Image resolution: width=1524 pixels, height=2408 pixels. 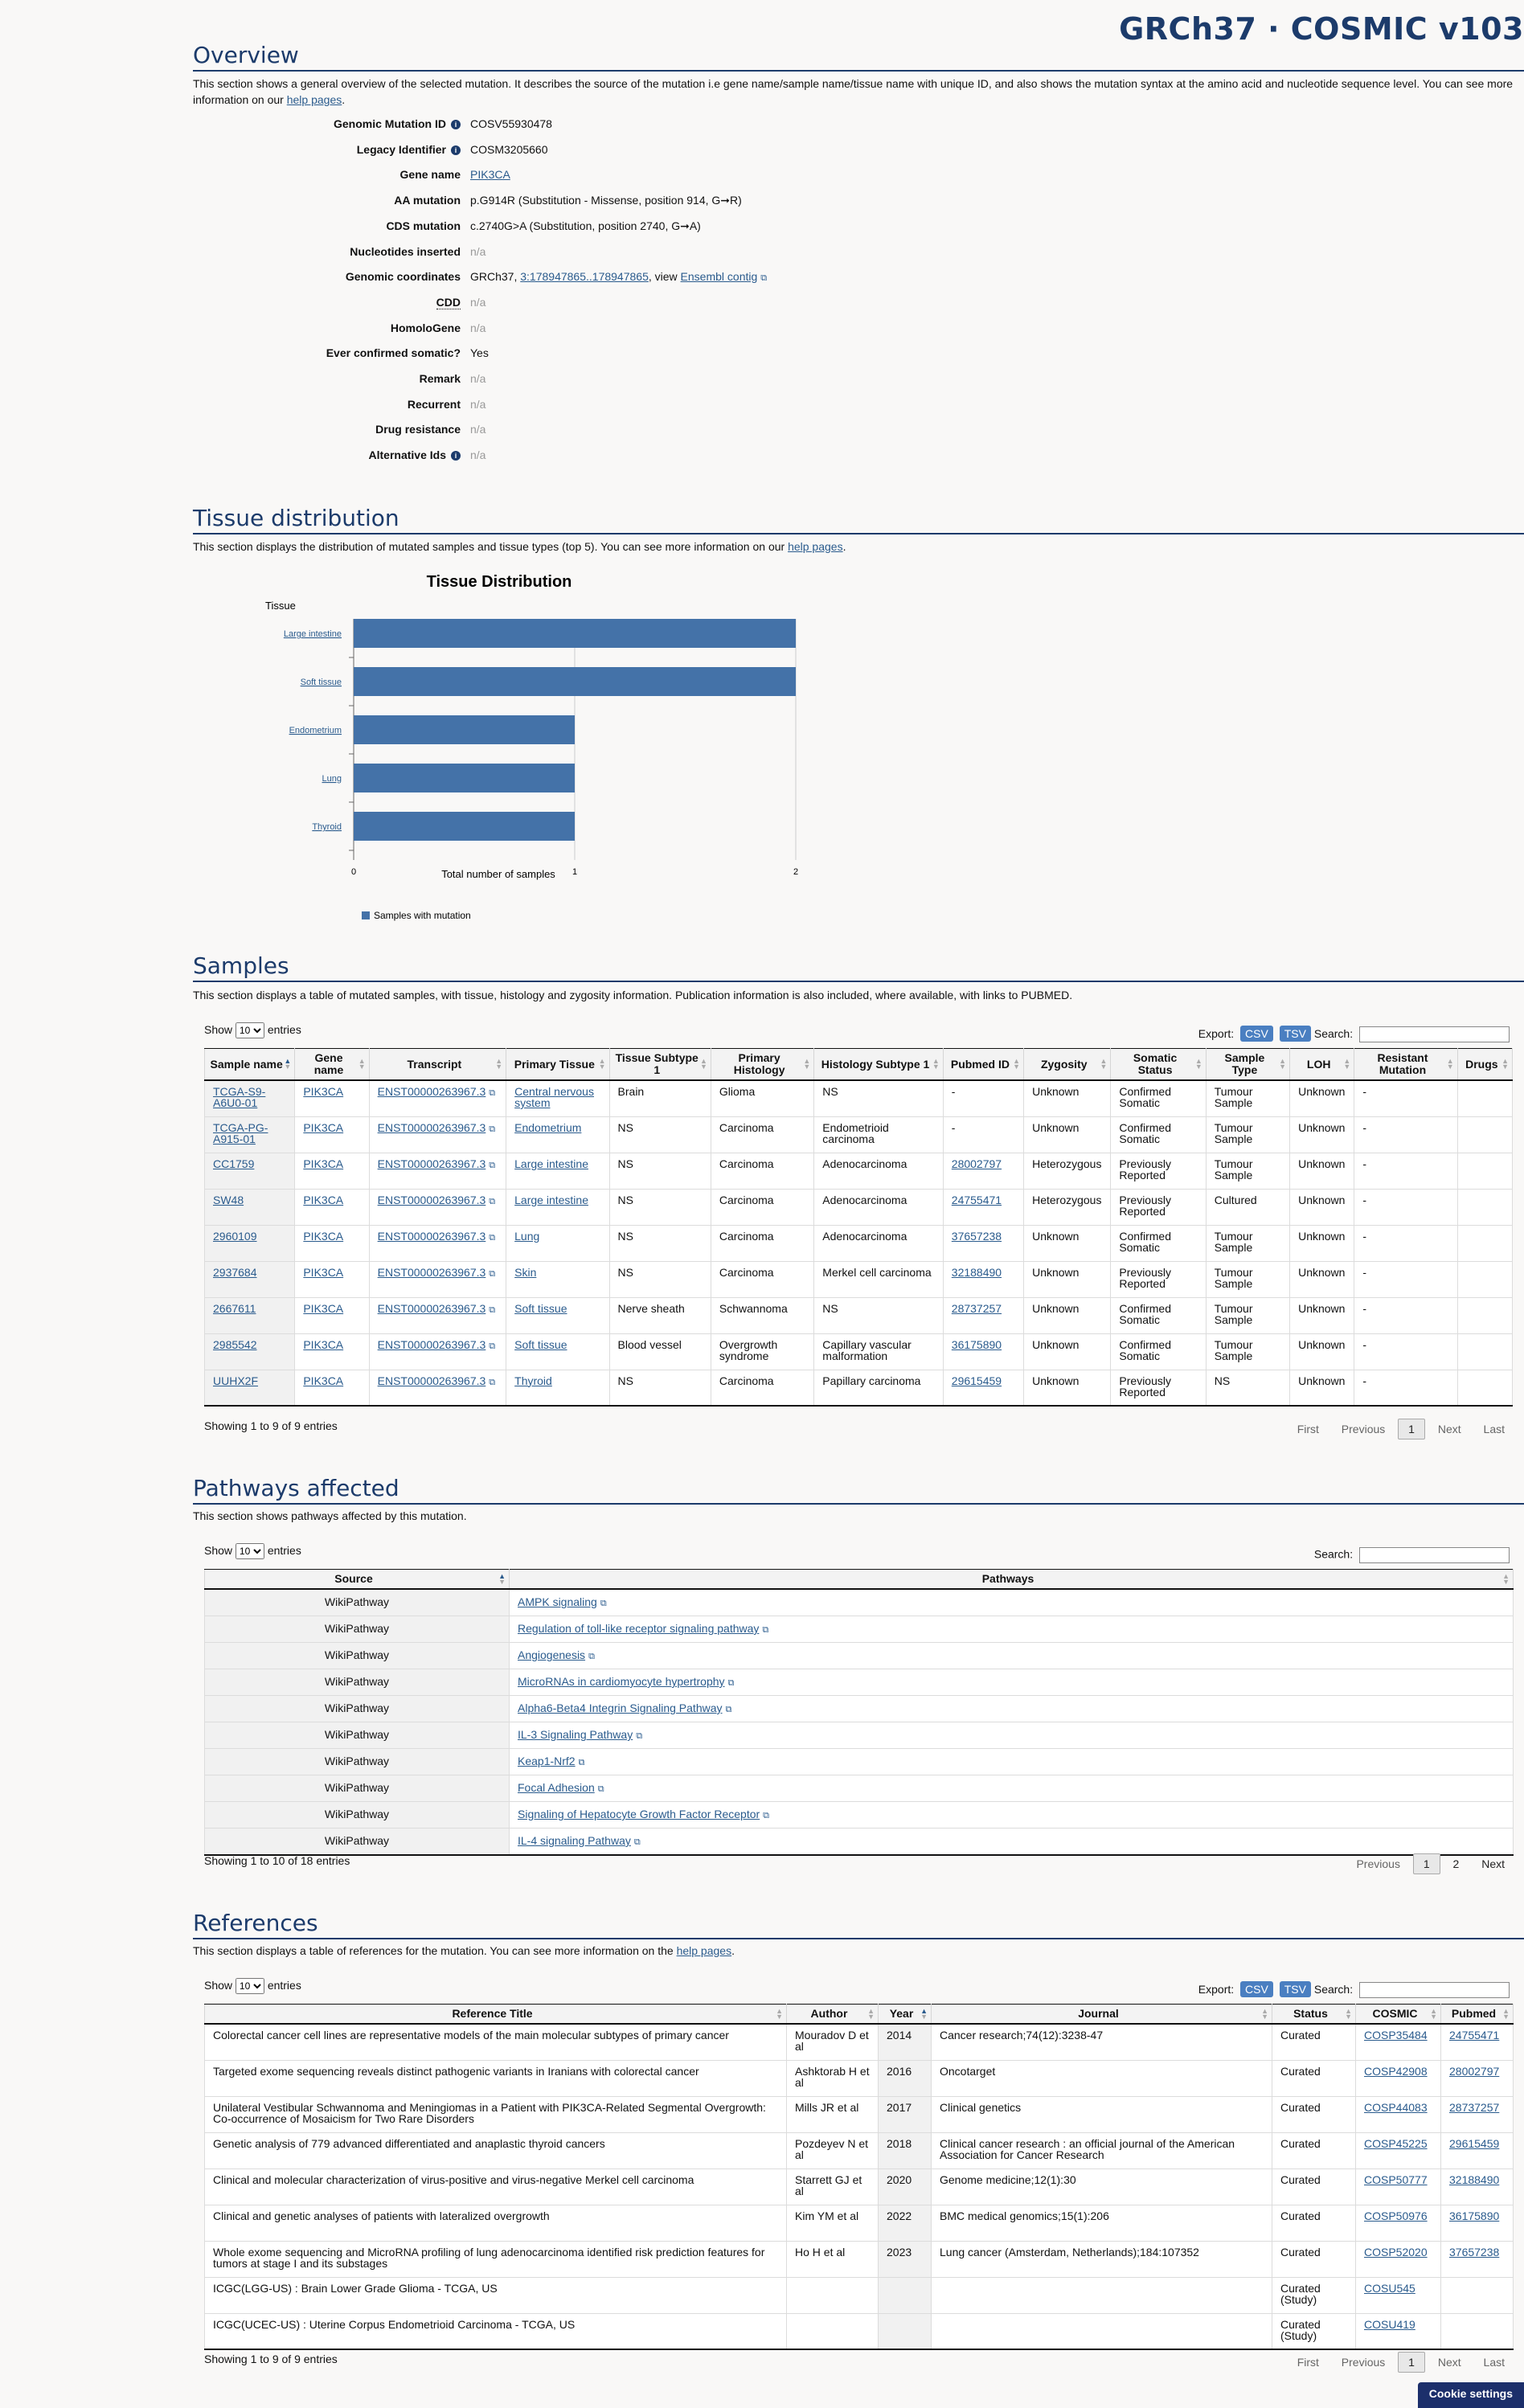 I want to click on pathways-previous-button: Previous, so click(x=1378, y=1863).